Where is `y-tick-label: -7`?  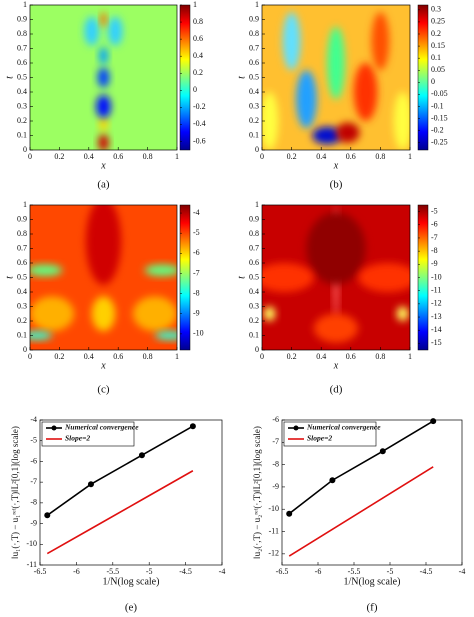 y-tick-label: -7 is located at coordinates (33, 481).